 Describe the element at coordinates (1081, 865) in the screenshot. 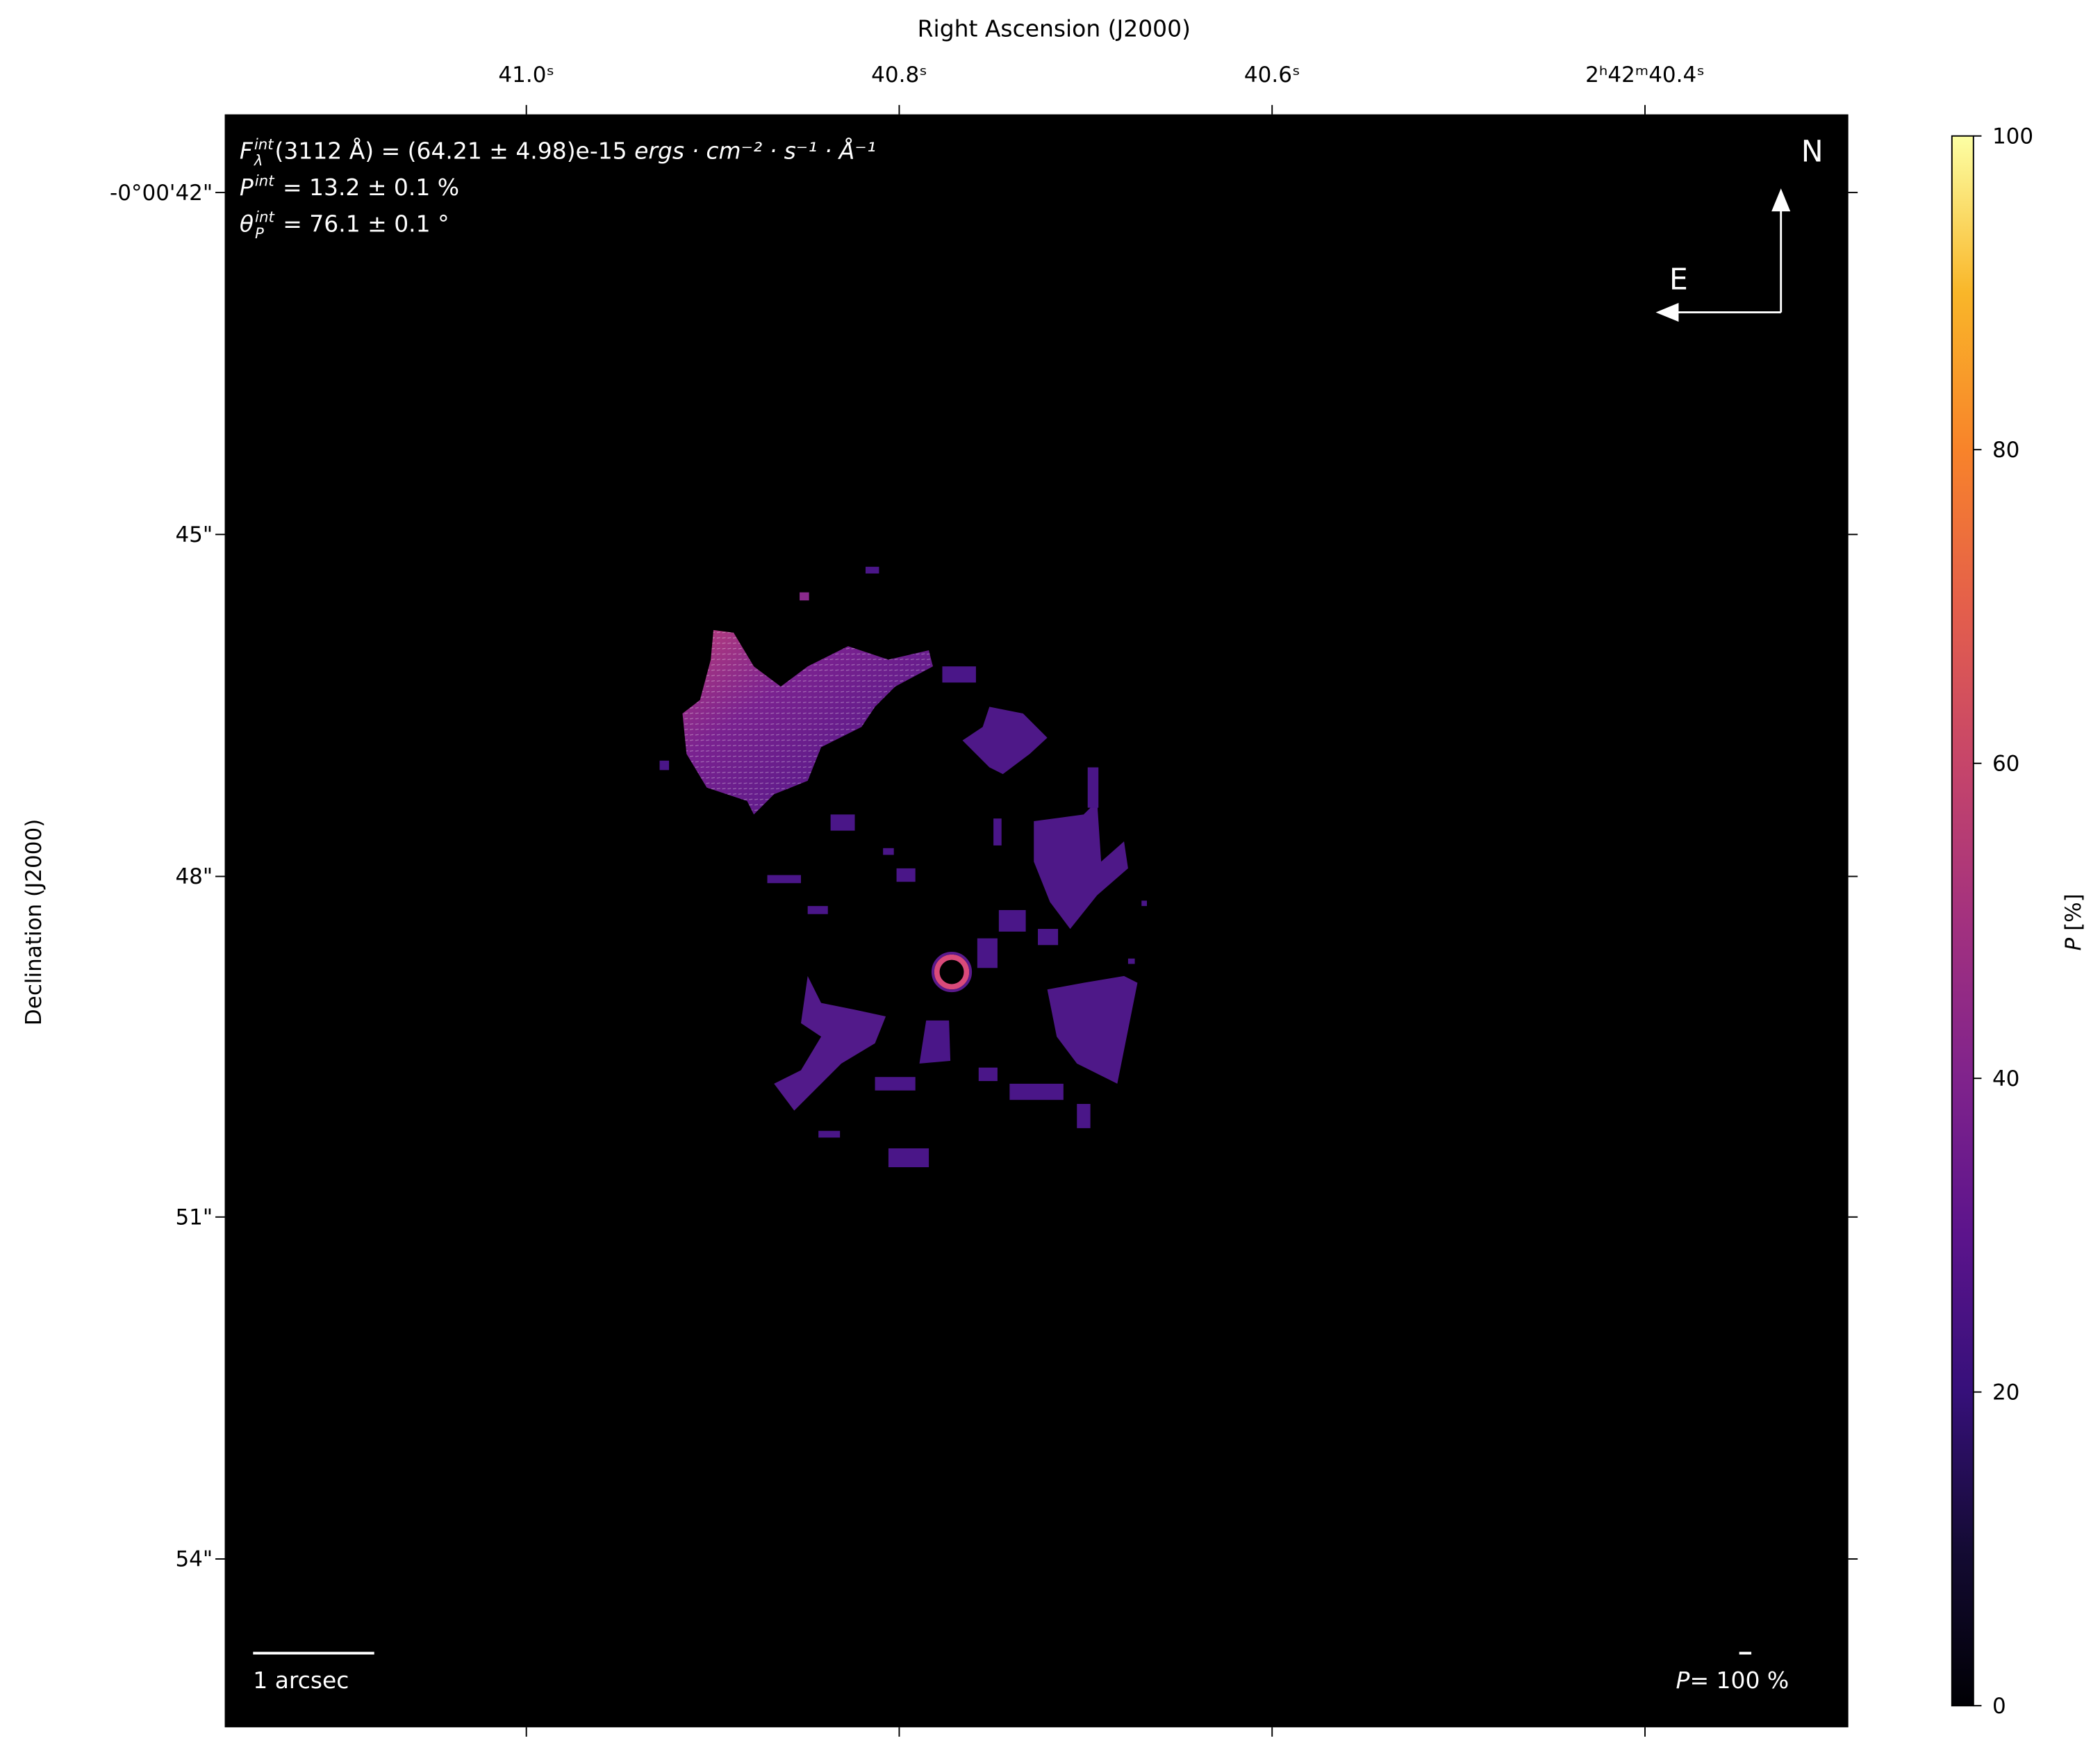

I see `region-east` at that location.